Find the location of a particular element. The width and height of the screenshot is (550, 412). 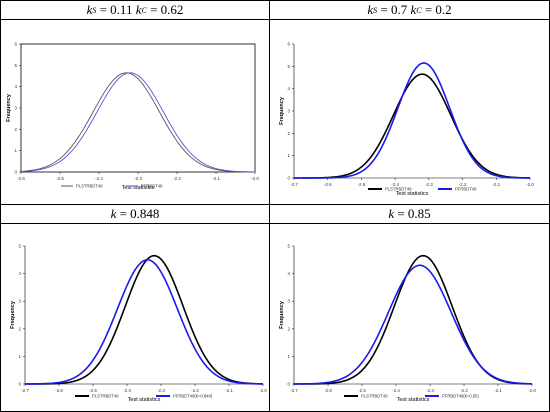

panel-1-title-sub1: S is located at coordinates (94, 10).